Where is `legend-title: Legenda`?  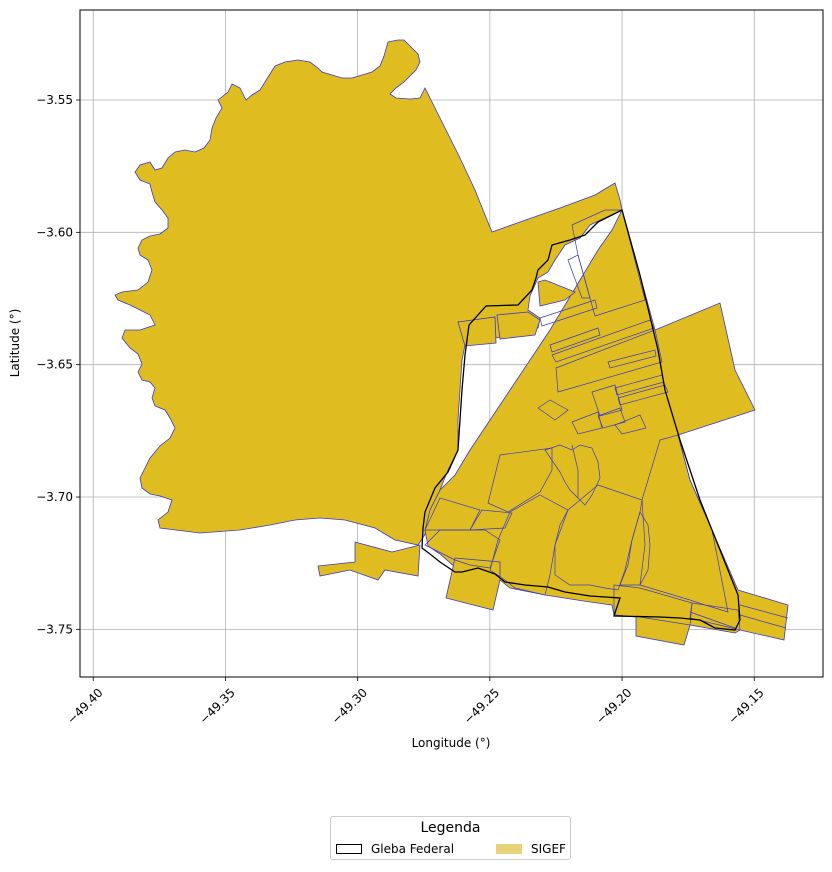 legend-title: Legenda is located at coordinates (450, 828).